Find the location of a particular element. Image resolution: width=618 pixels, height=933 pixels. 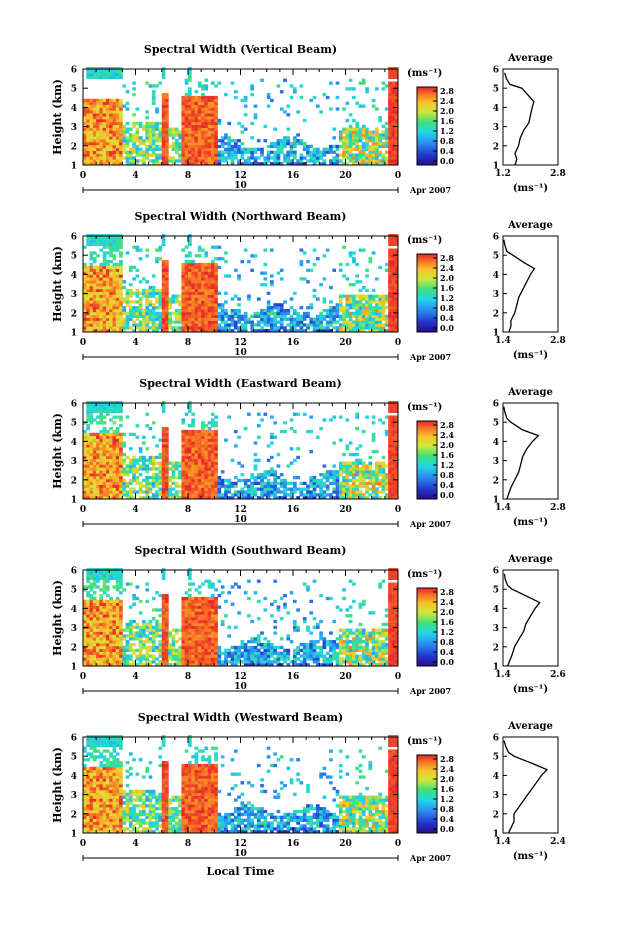

colorbar is located at coordinates (427, 460).